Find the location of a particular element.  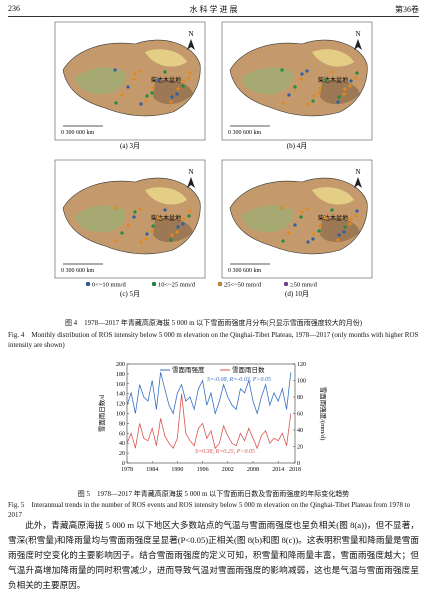

y2-tick-label: 120 is located at coordinates (301, 365).